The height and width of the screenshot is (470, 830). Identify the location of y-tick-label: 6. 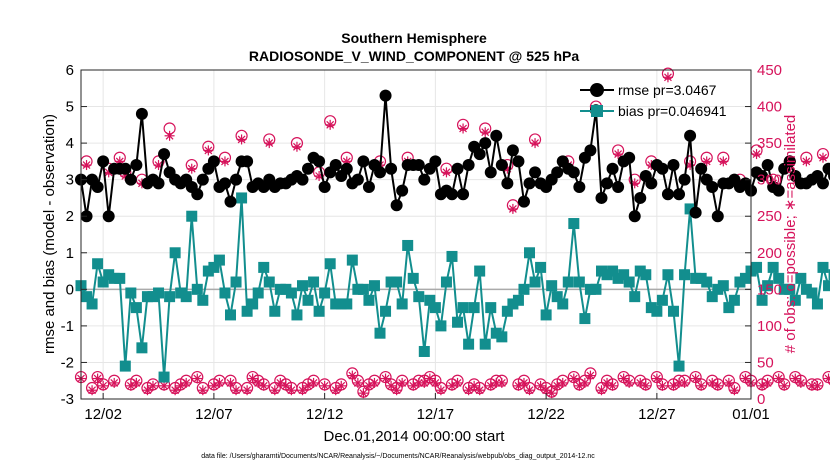
(70, 70).